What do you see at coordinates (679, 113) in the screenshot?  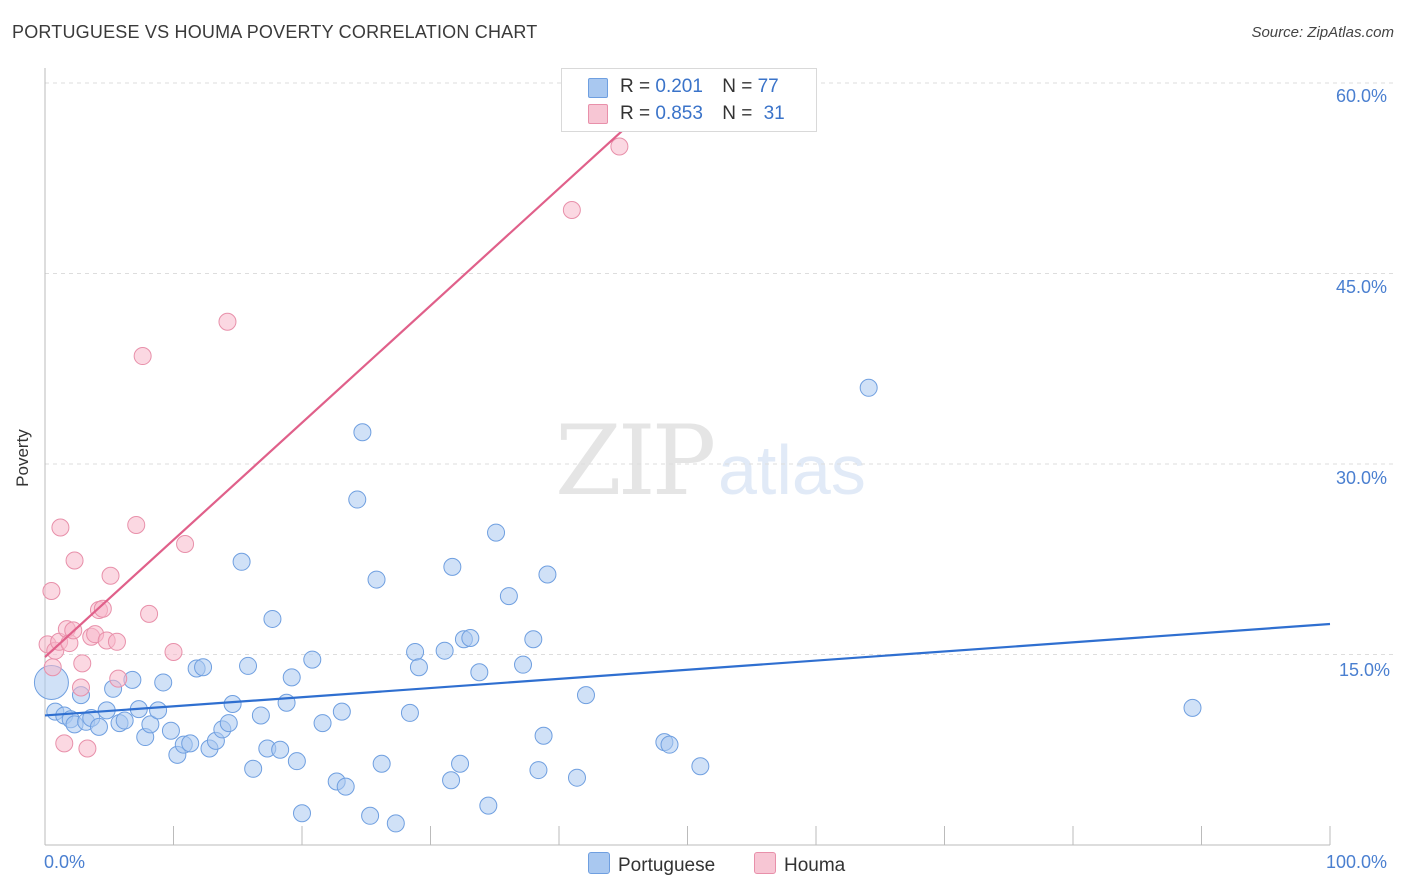 I see `houma-r-value: 0.853` at bounding box center [679, 113].